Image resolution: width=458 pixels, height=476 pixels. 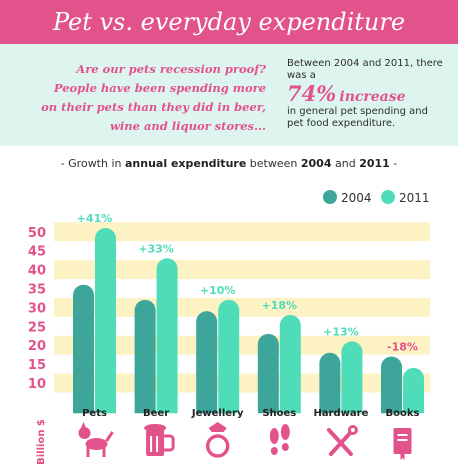 I want to click on y-tick-label: 50, so click(x=37, y=233).